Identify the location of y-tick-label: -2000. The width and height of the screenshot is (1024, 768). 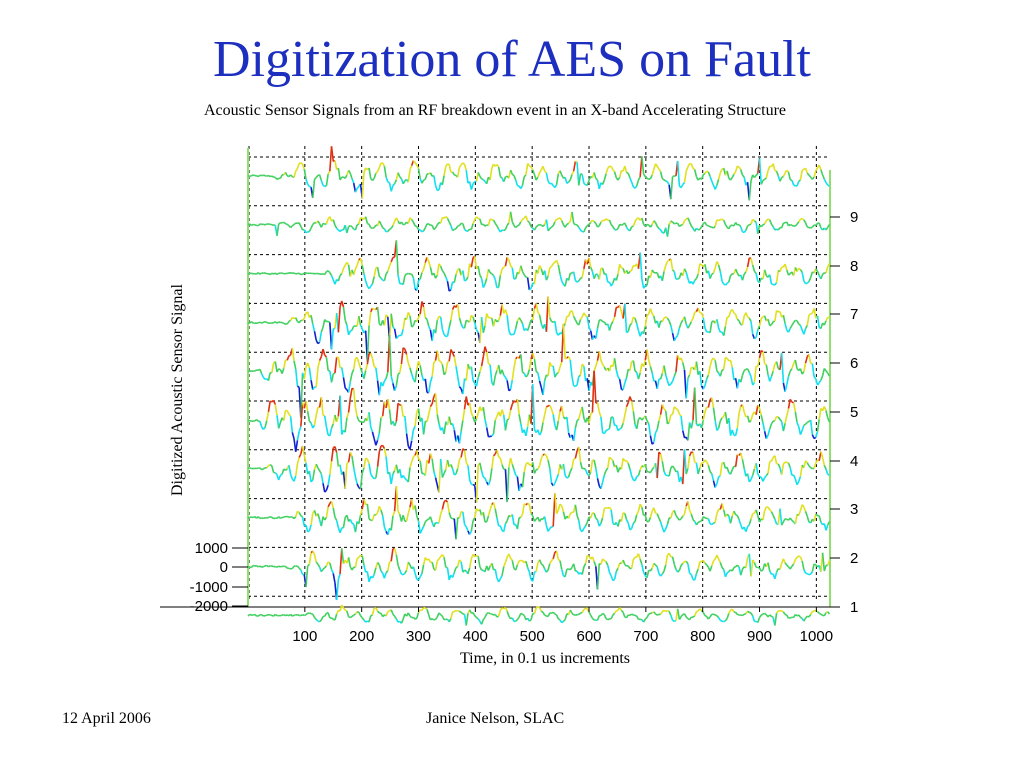
(209, 606).